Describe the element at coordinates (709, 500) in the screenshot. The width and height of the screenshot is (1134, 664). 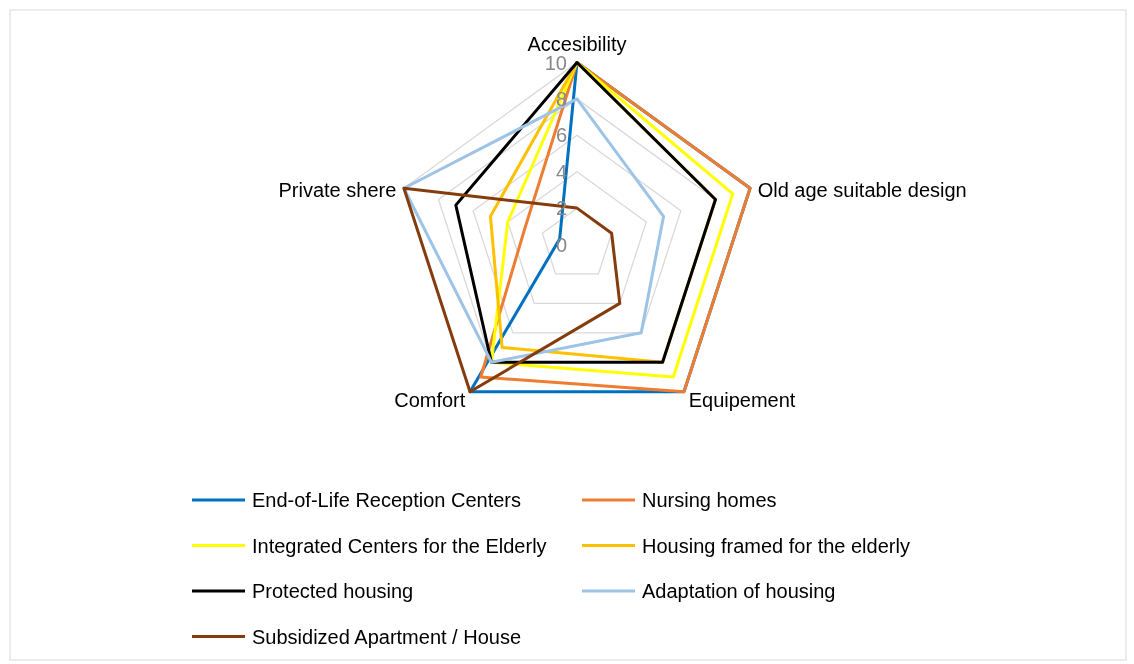
I see `legend-label: Nursing homes` at that location.